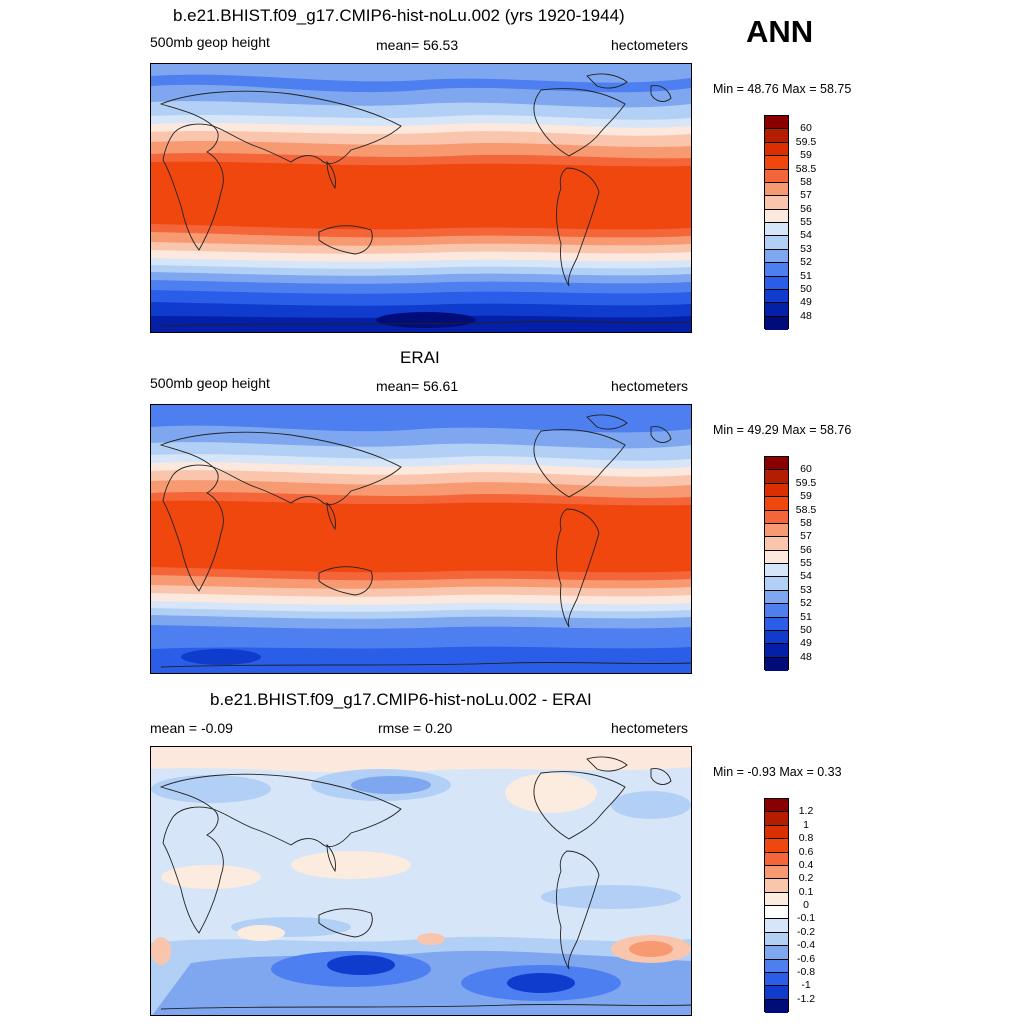 This screenshot has height=1024, width=1024. What do you see at coordinates (806, 288) in the screenshot?
I see `panel-1-colorbar-label: 50` at bounding box center [806, 288].